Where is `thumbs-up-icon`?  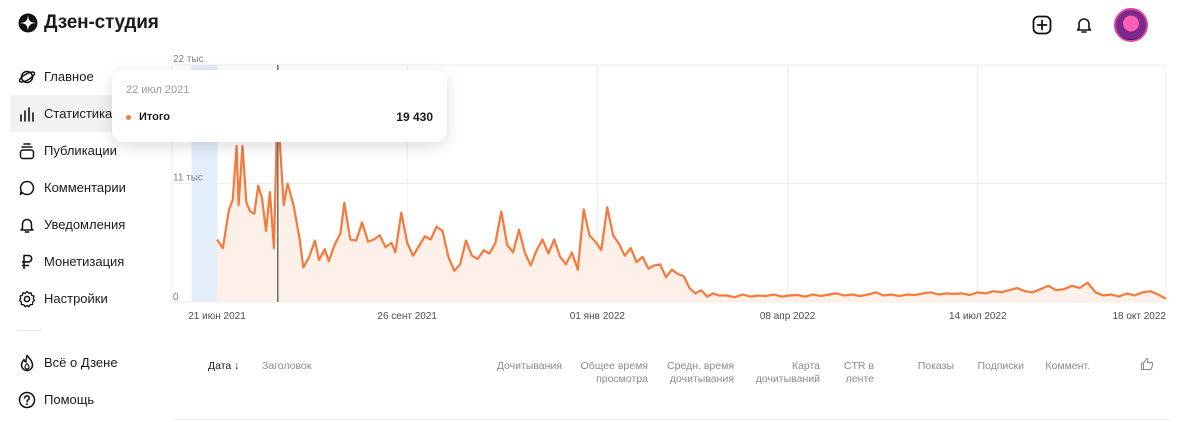
thumbs-up-icon is located at coordinates (1147, 364).